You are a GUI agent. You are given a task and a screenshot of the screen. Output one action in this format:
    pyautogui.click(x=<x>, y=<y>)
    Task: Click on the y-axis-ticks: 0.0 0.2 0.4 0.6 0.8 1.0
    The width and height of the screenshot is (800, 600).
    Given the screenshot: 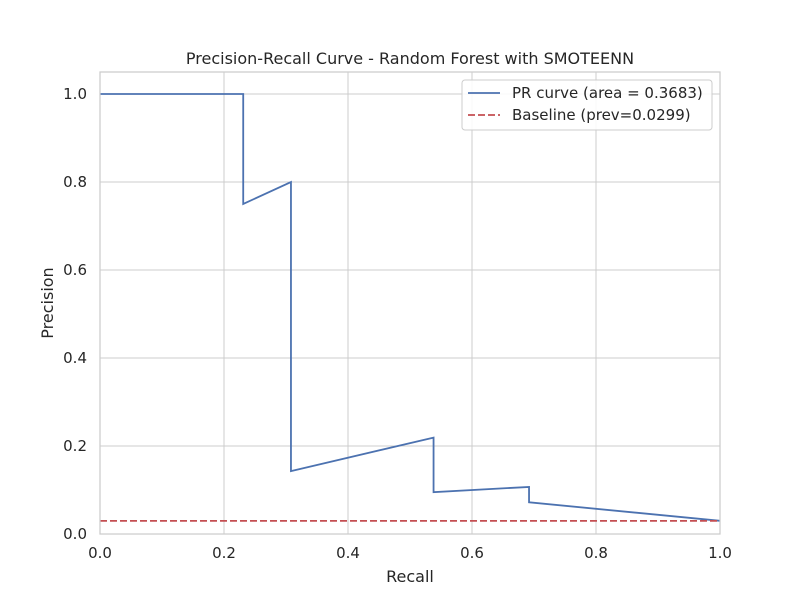 What is the action you would take?
    pyautogui.click(x=75, y=314)
    